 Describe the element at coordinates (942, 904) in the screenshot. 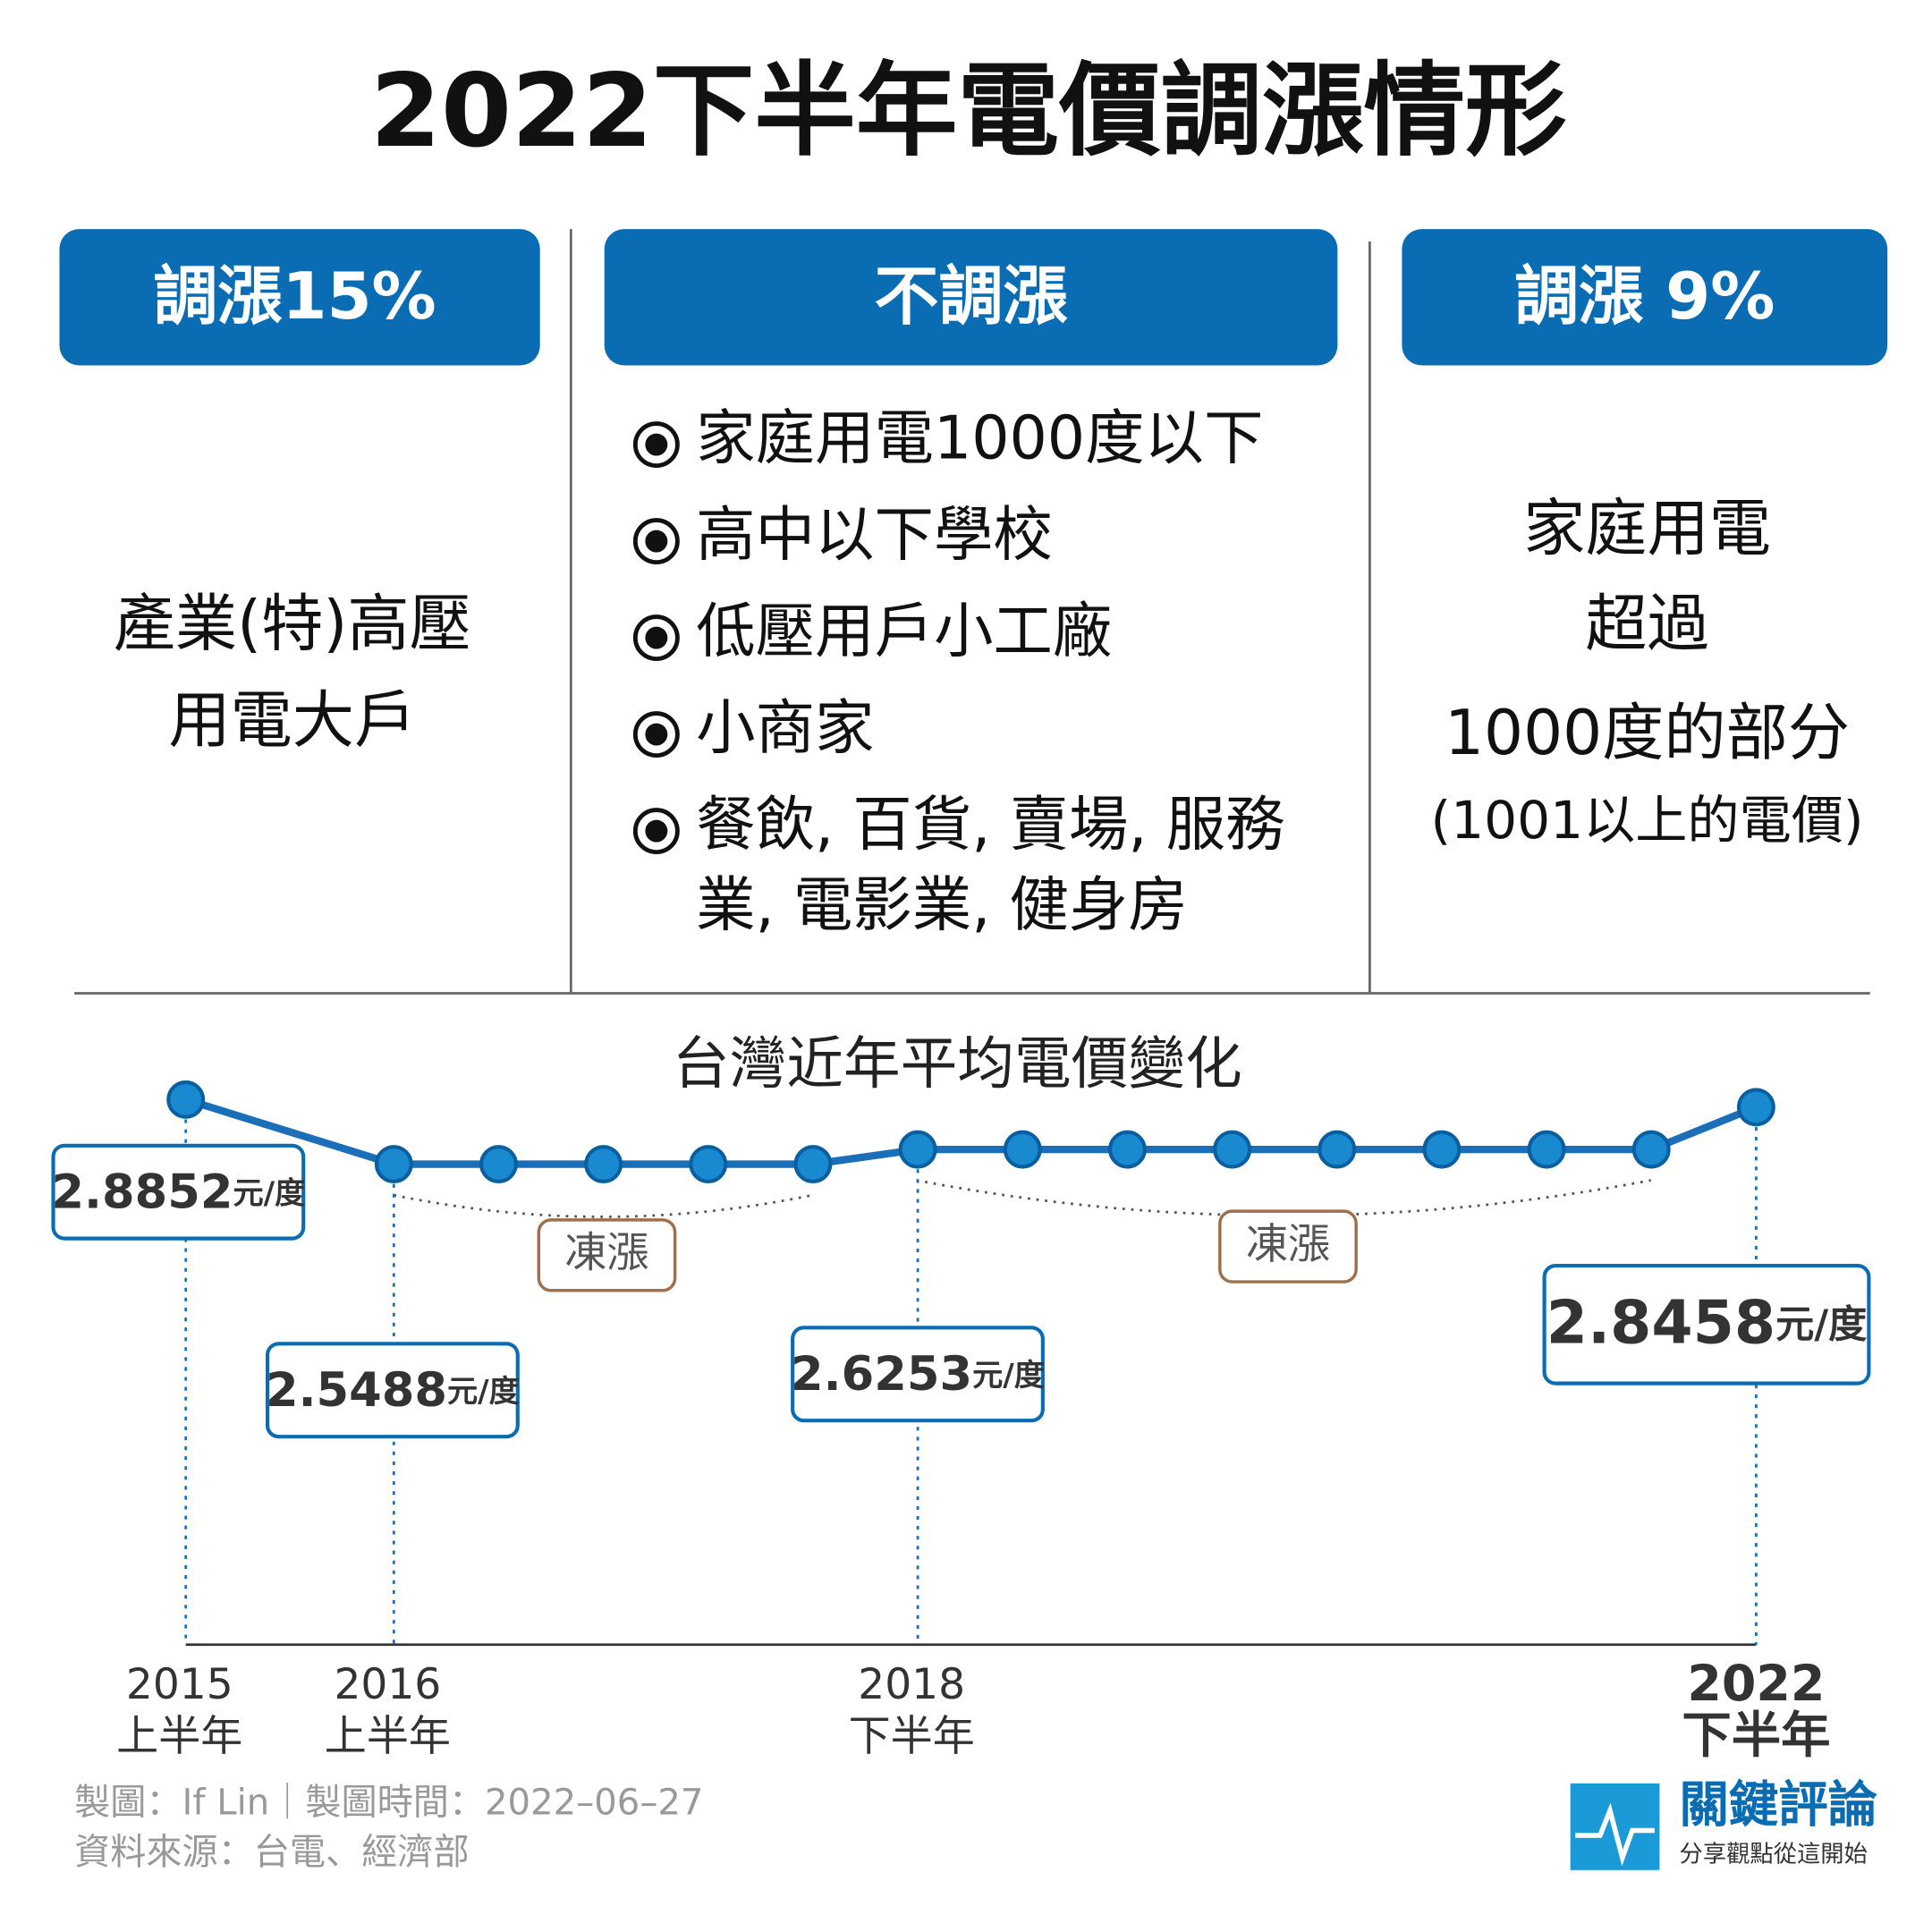

I see `list-item: 業, 電影業, 健身房` at that location.